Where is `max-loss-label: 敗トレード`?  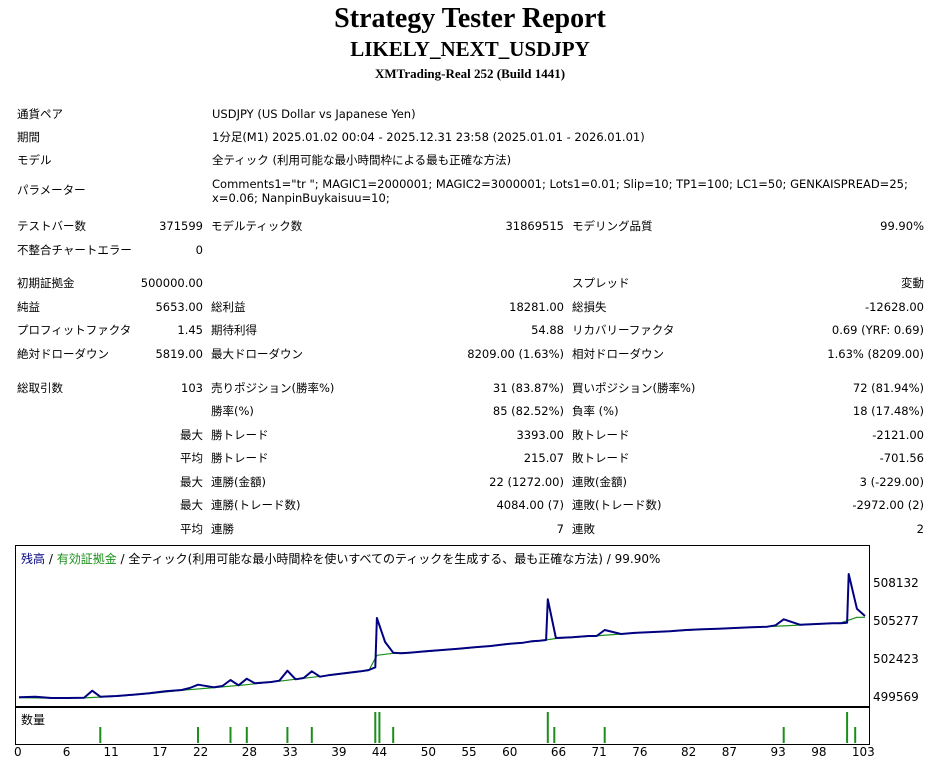 max-loss-label: 敗トレード is located at coordinates (601, 435).